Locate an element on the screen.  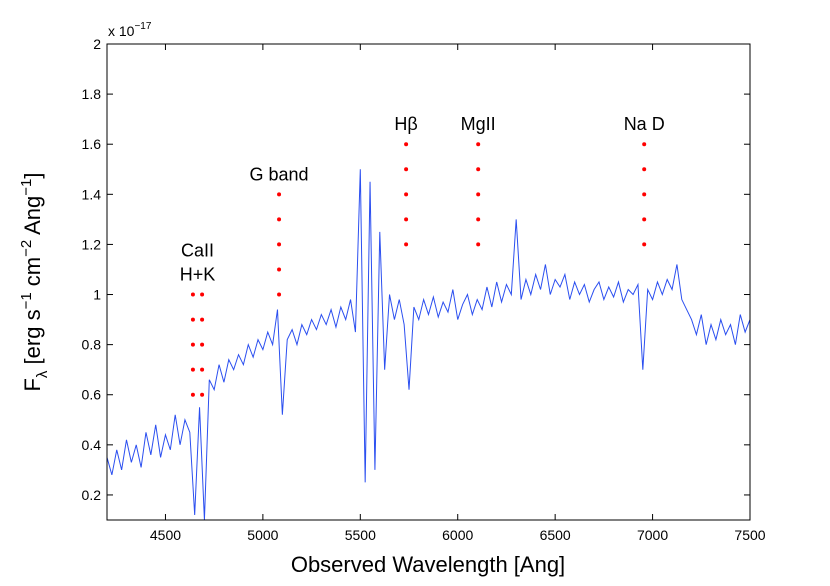
y-label-part: F is located at coordinates (32, 384).